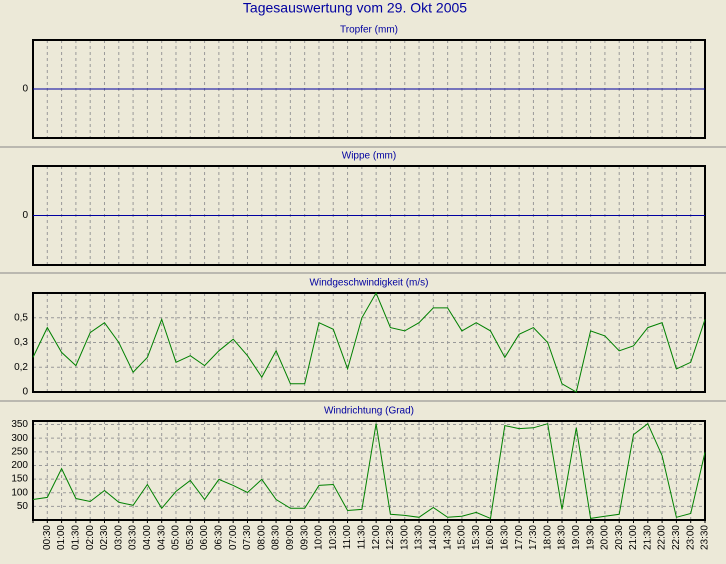 This screenshot has height=564, width=726. Describe the element at coordinates (23, 506) in the screenshot. I see `y-tick-label: 50` at that location.